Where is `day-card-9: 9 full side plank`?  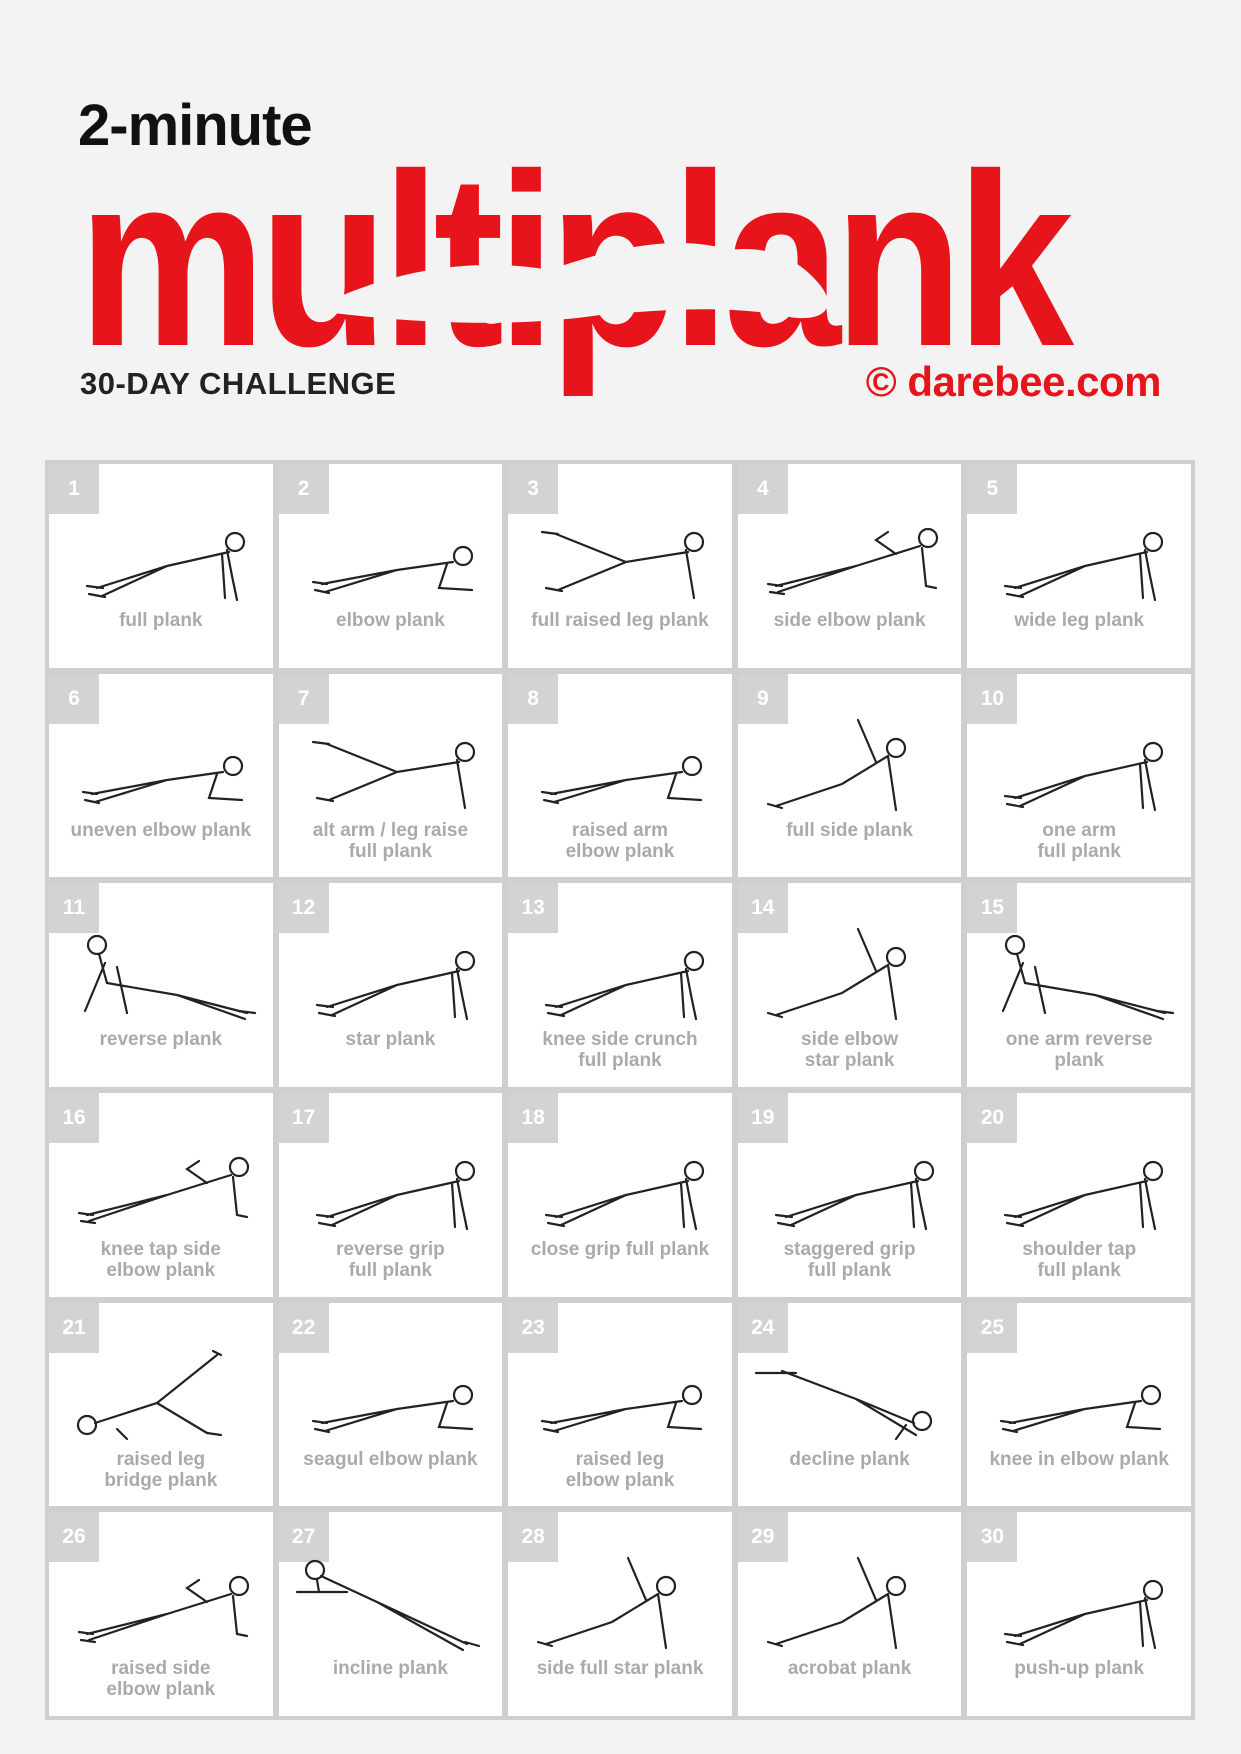 day-card-9: 9 full side plank is located at coordinates (849, 775).